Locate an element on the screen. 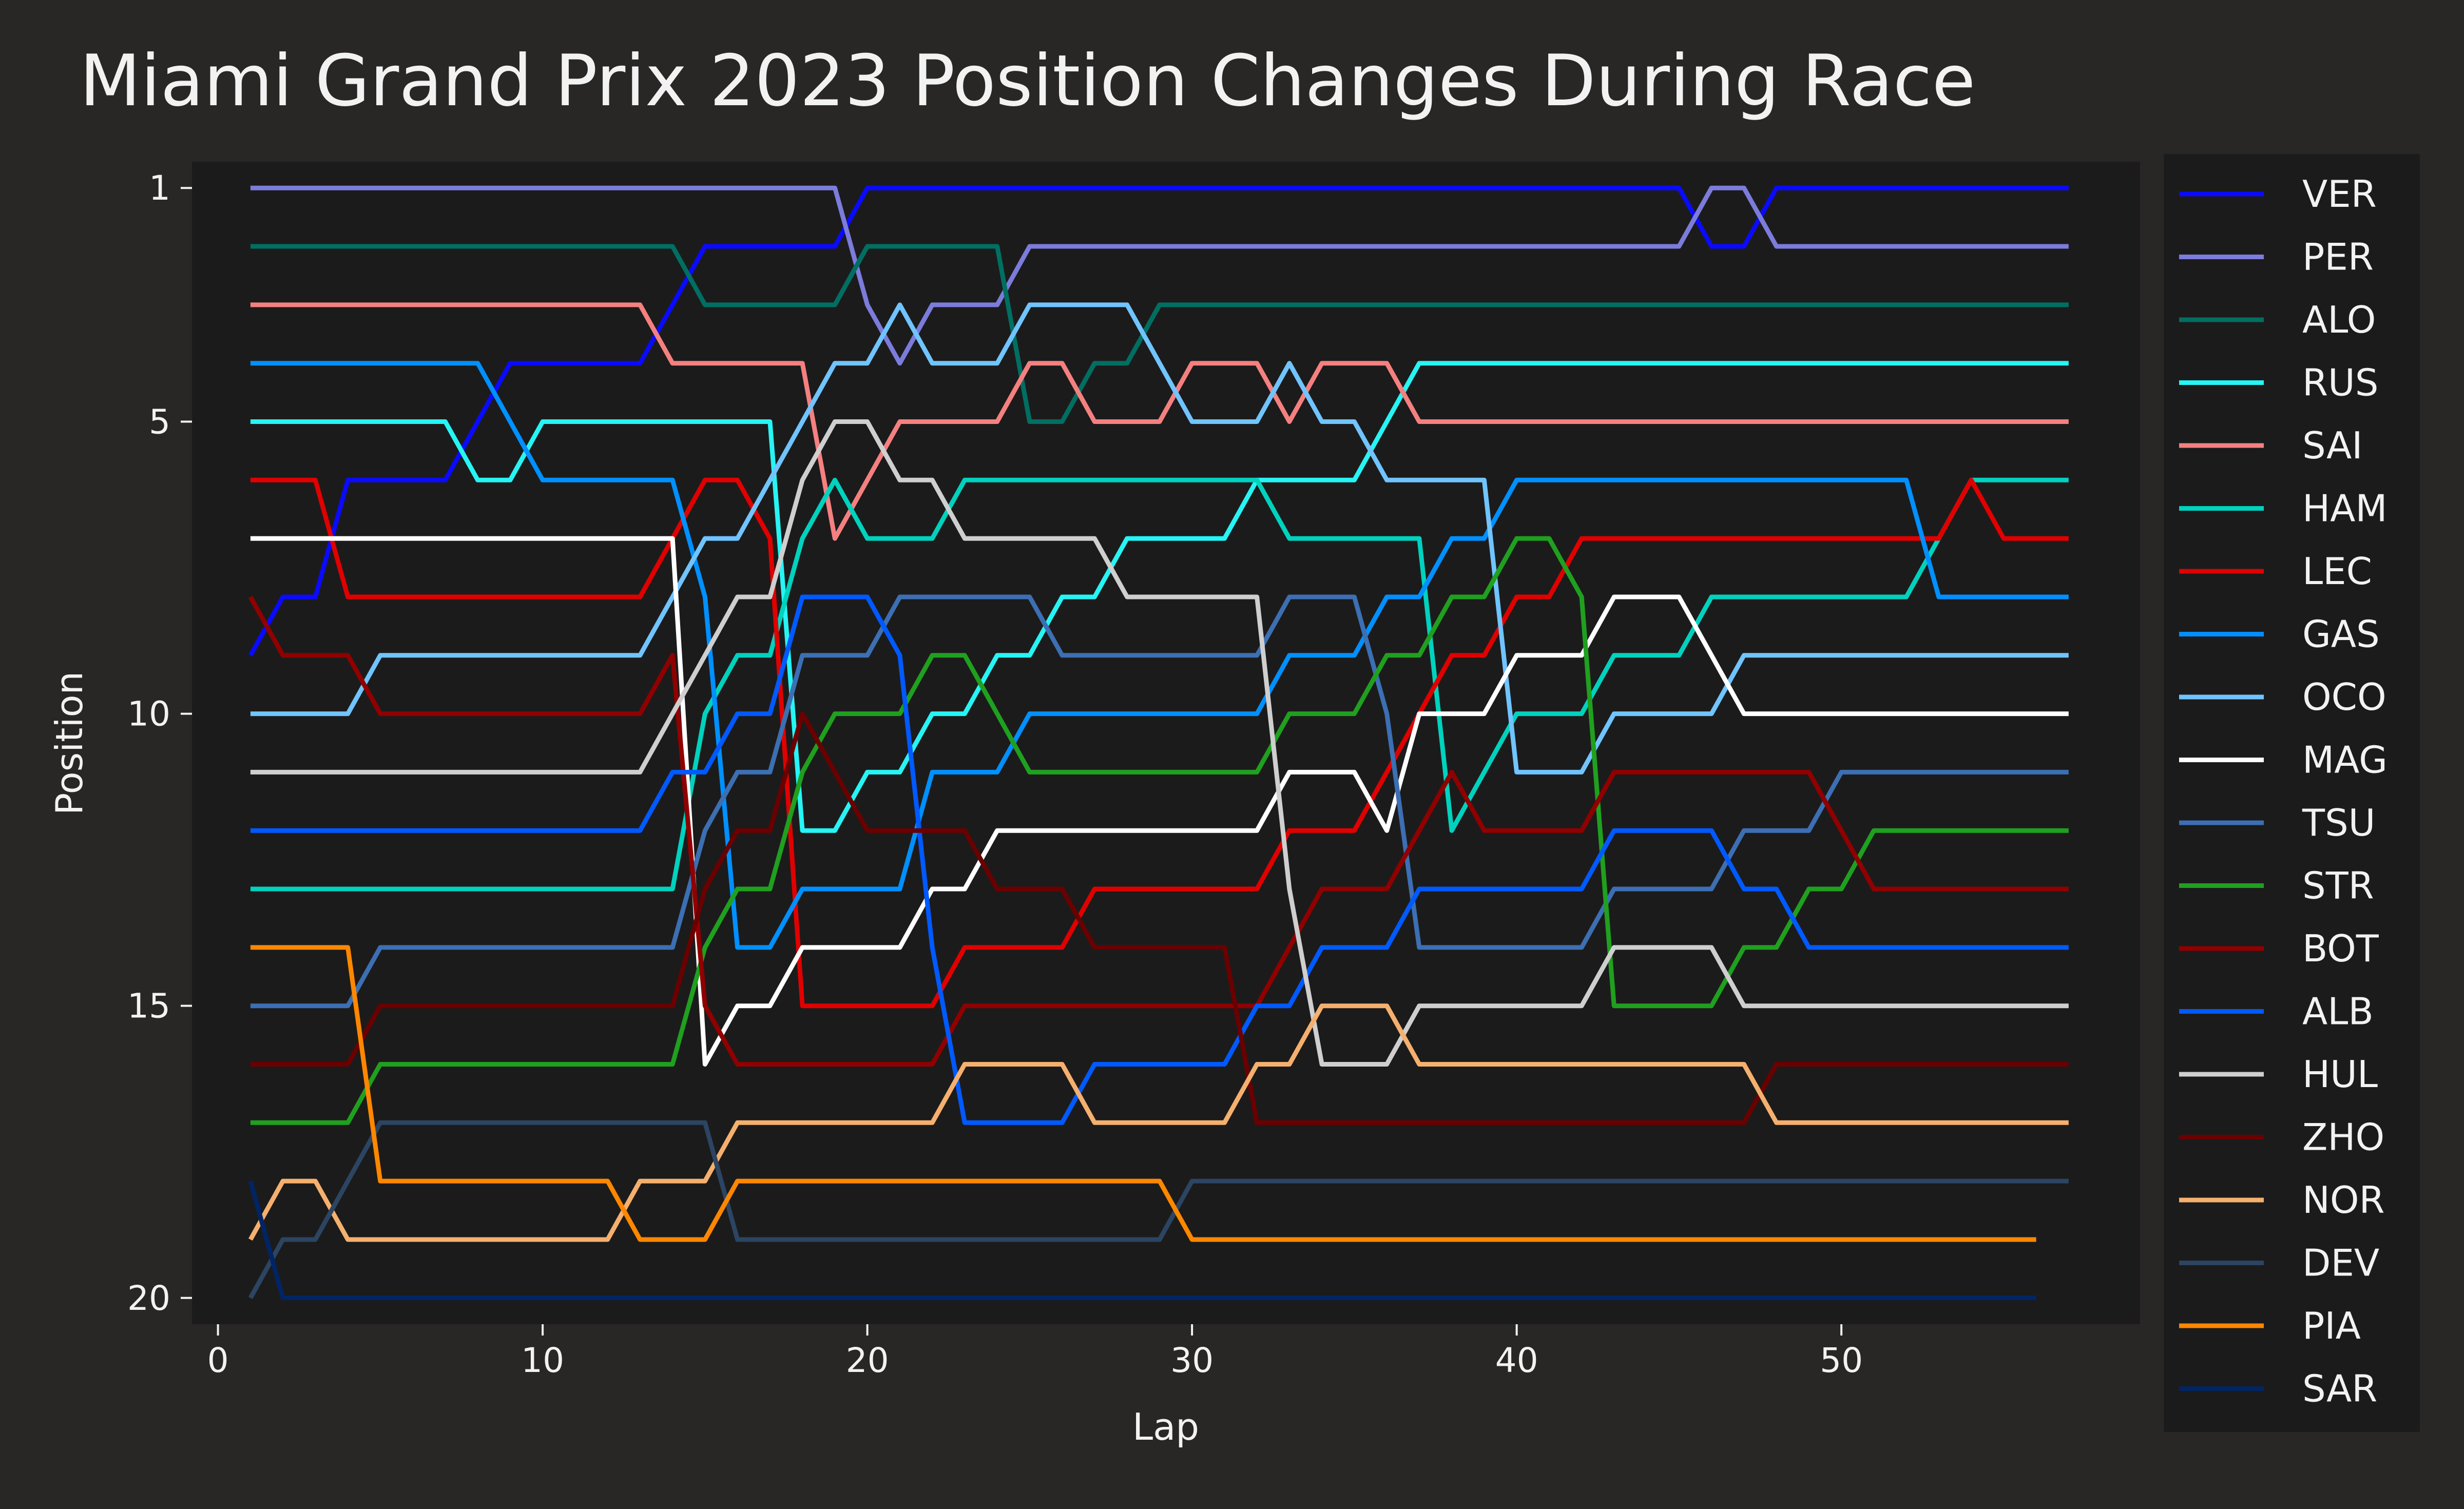  legend-label-ham: HAM is located at coordinates (2345, 508).